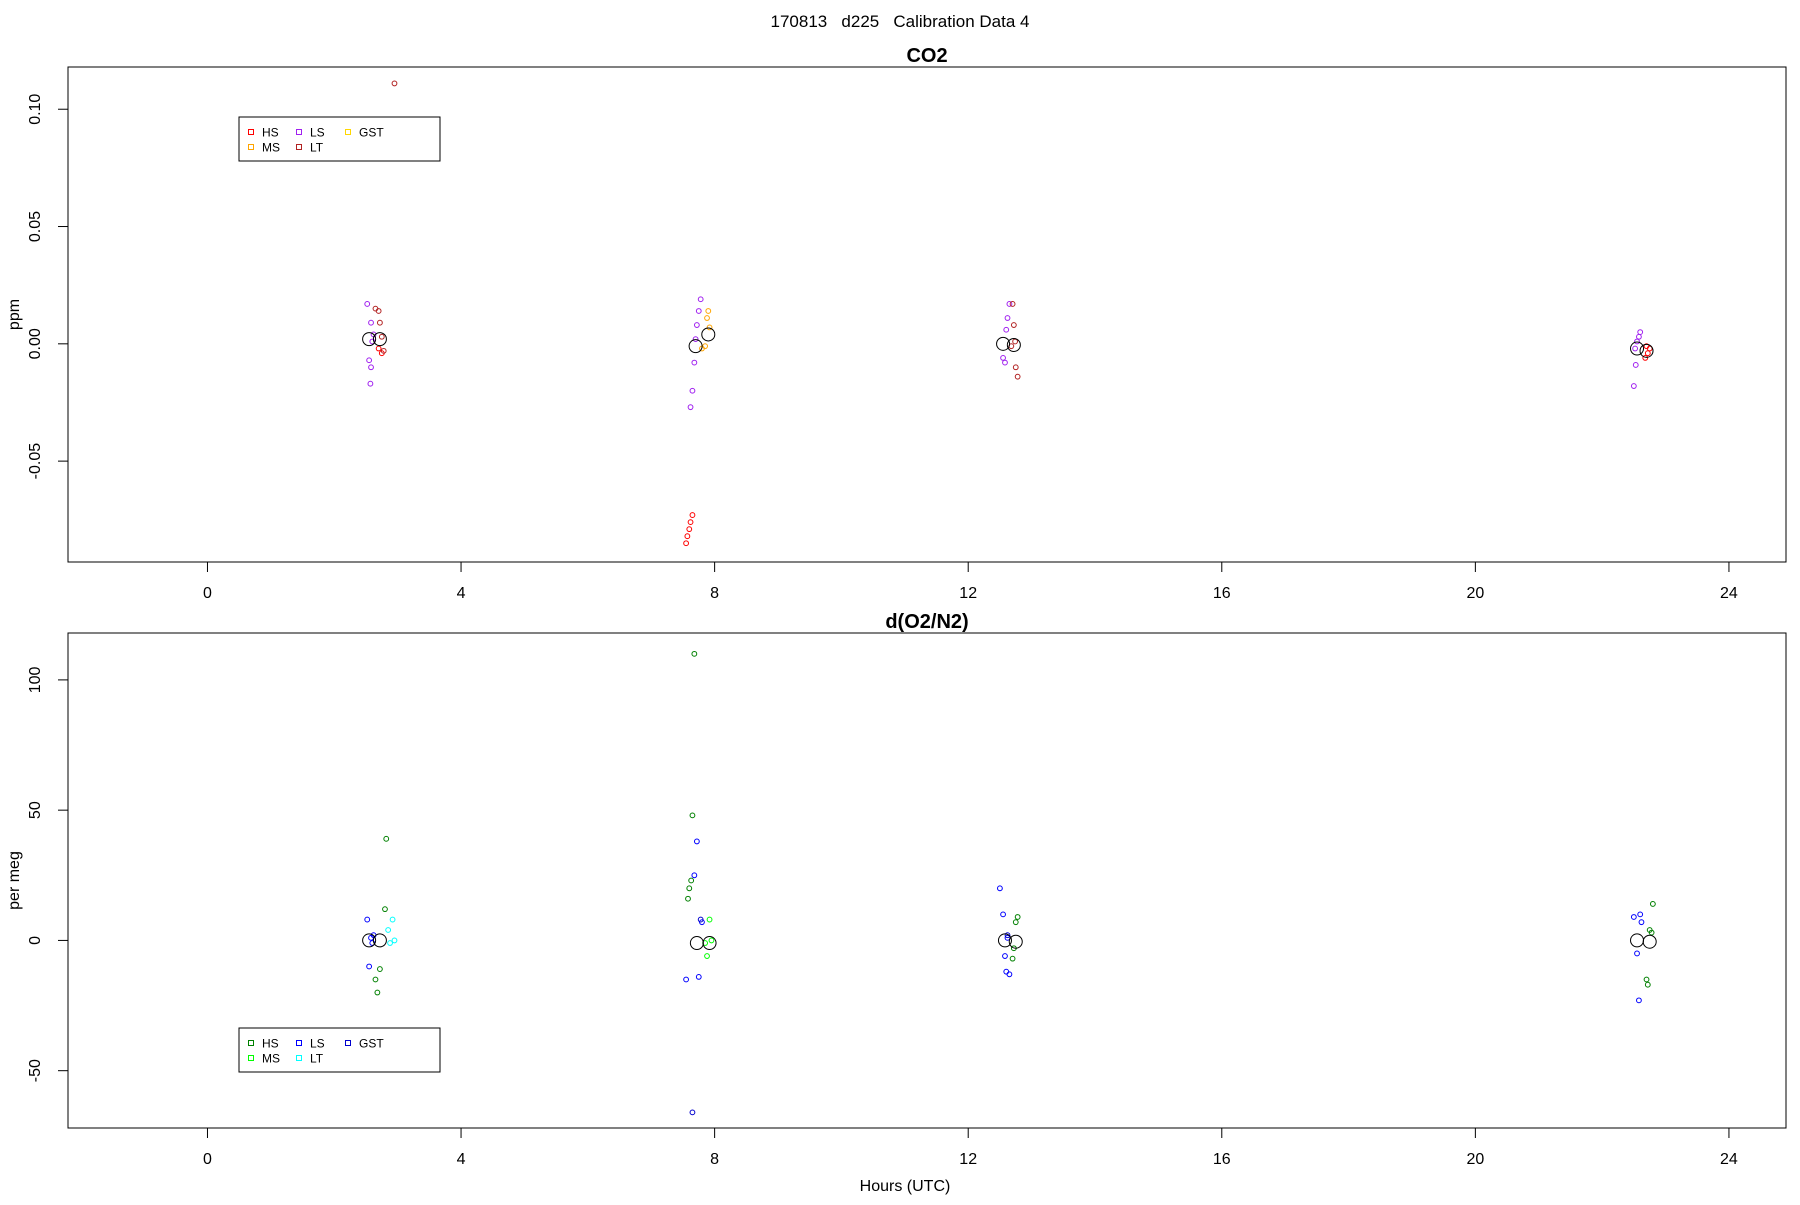  I want to click on y-axis-label: ppm, so click(14, 314).